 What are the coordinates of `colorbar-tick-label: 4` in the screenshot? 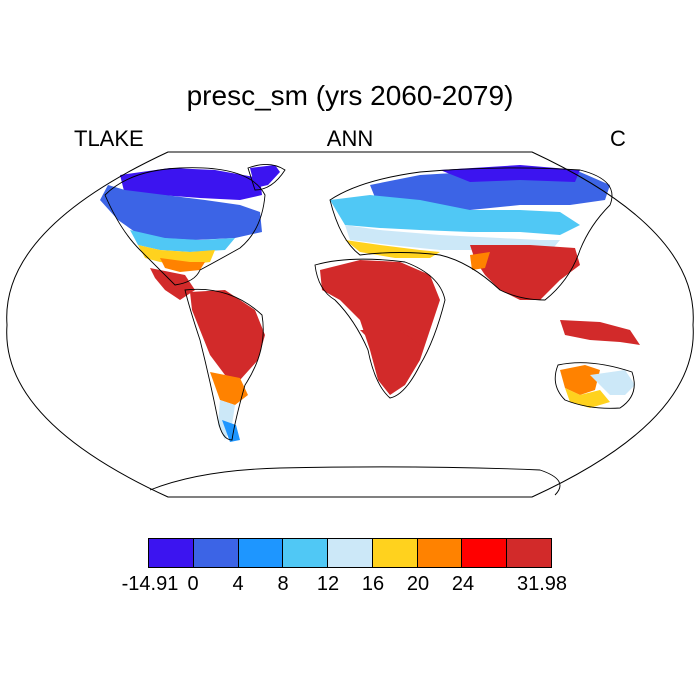 It's located at (238, 584).